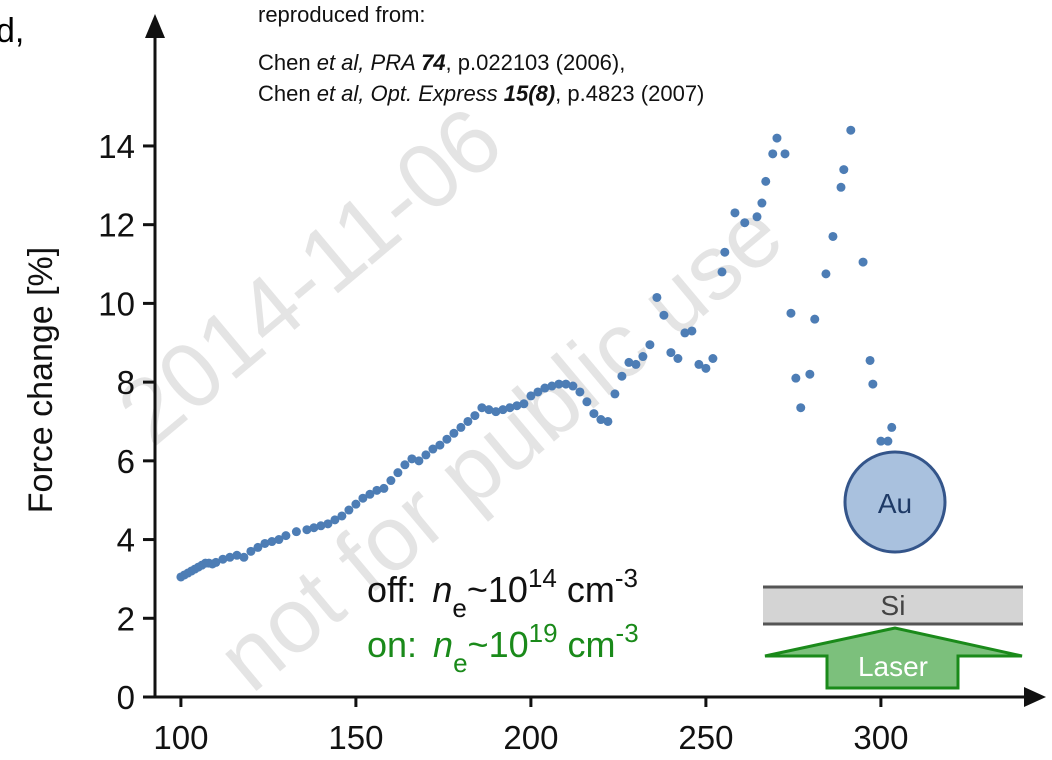 Image resolution: width=1052 pixels, height=760 pixels. What do you see at coordinates (529, 93) in the screenshot?
I see `ref-volume: 15(8)` at bounding box center [529, 93].